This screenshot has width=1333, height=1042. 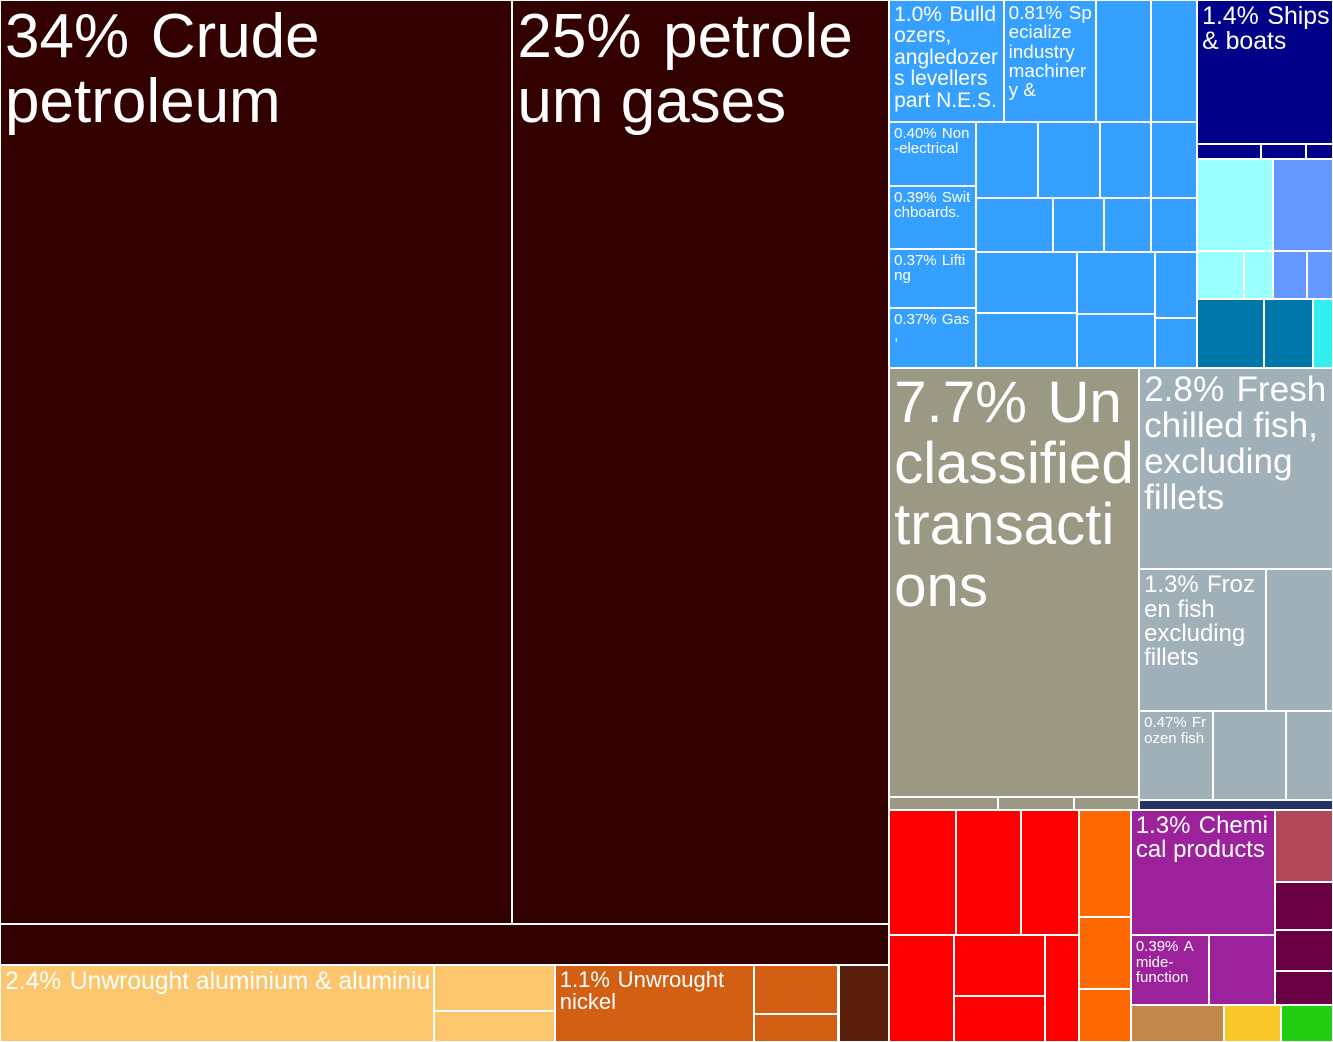 I want to click on tile-label: 0.39% Amide-function, so click(x=1171, y=962).